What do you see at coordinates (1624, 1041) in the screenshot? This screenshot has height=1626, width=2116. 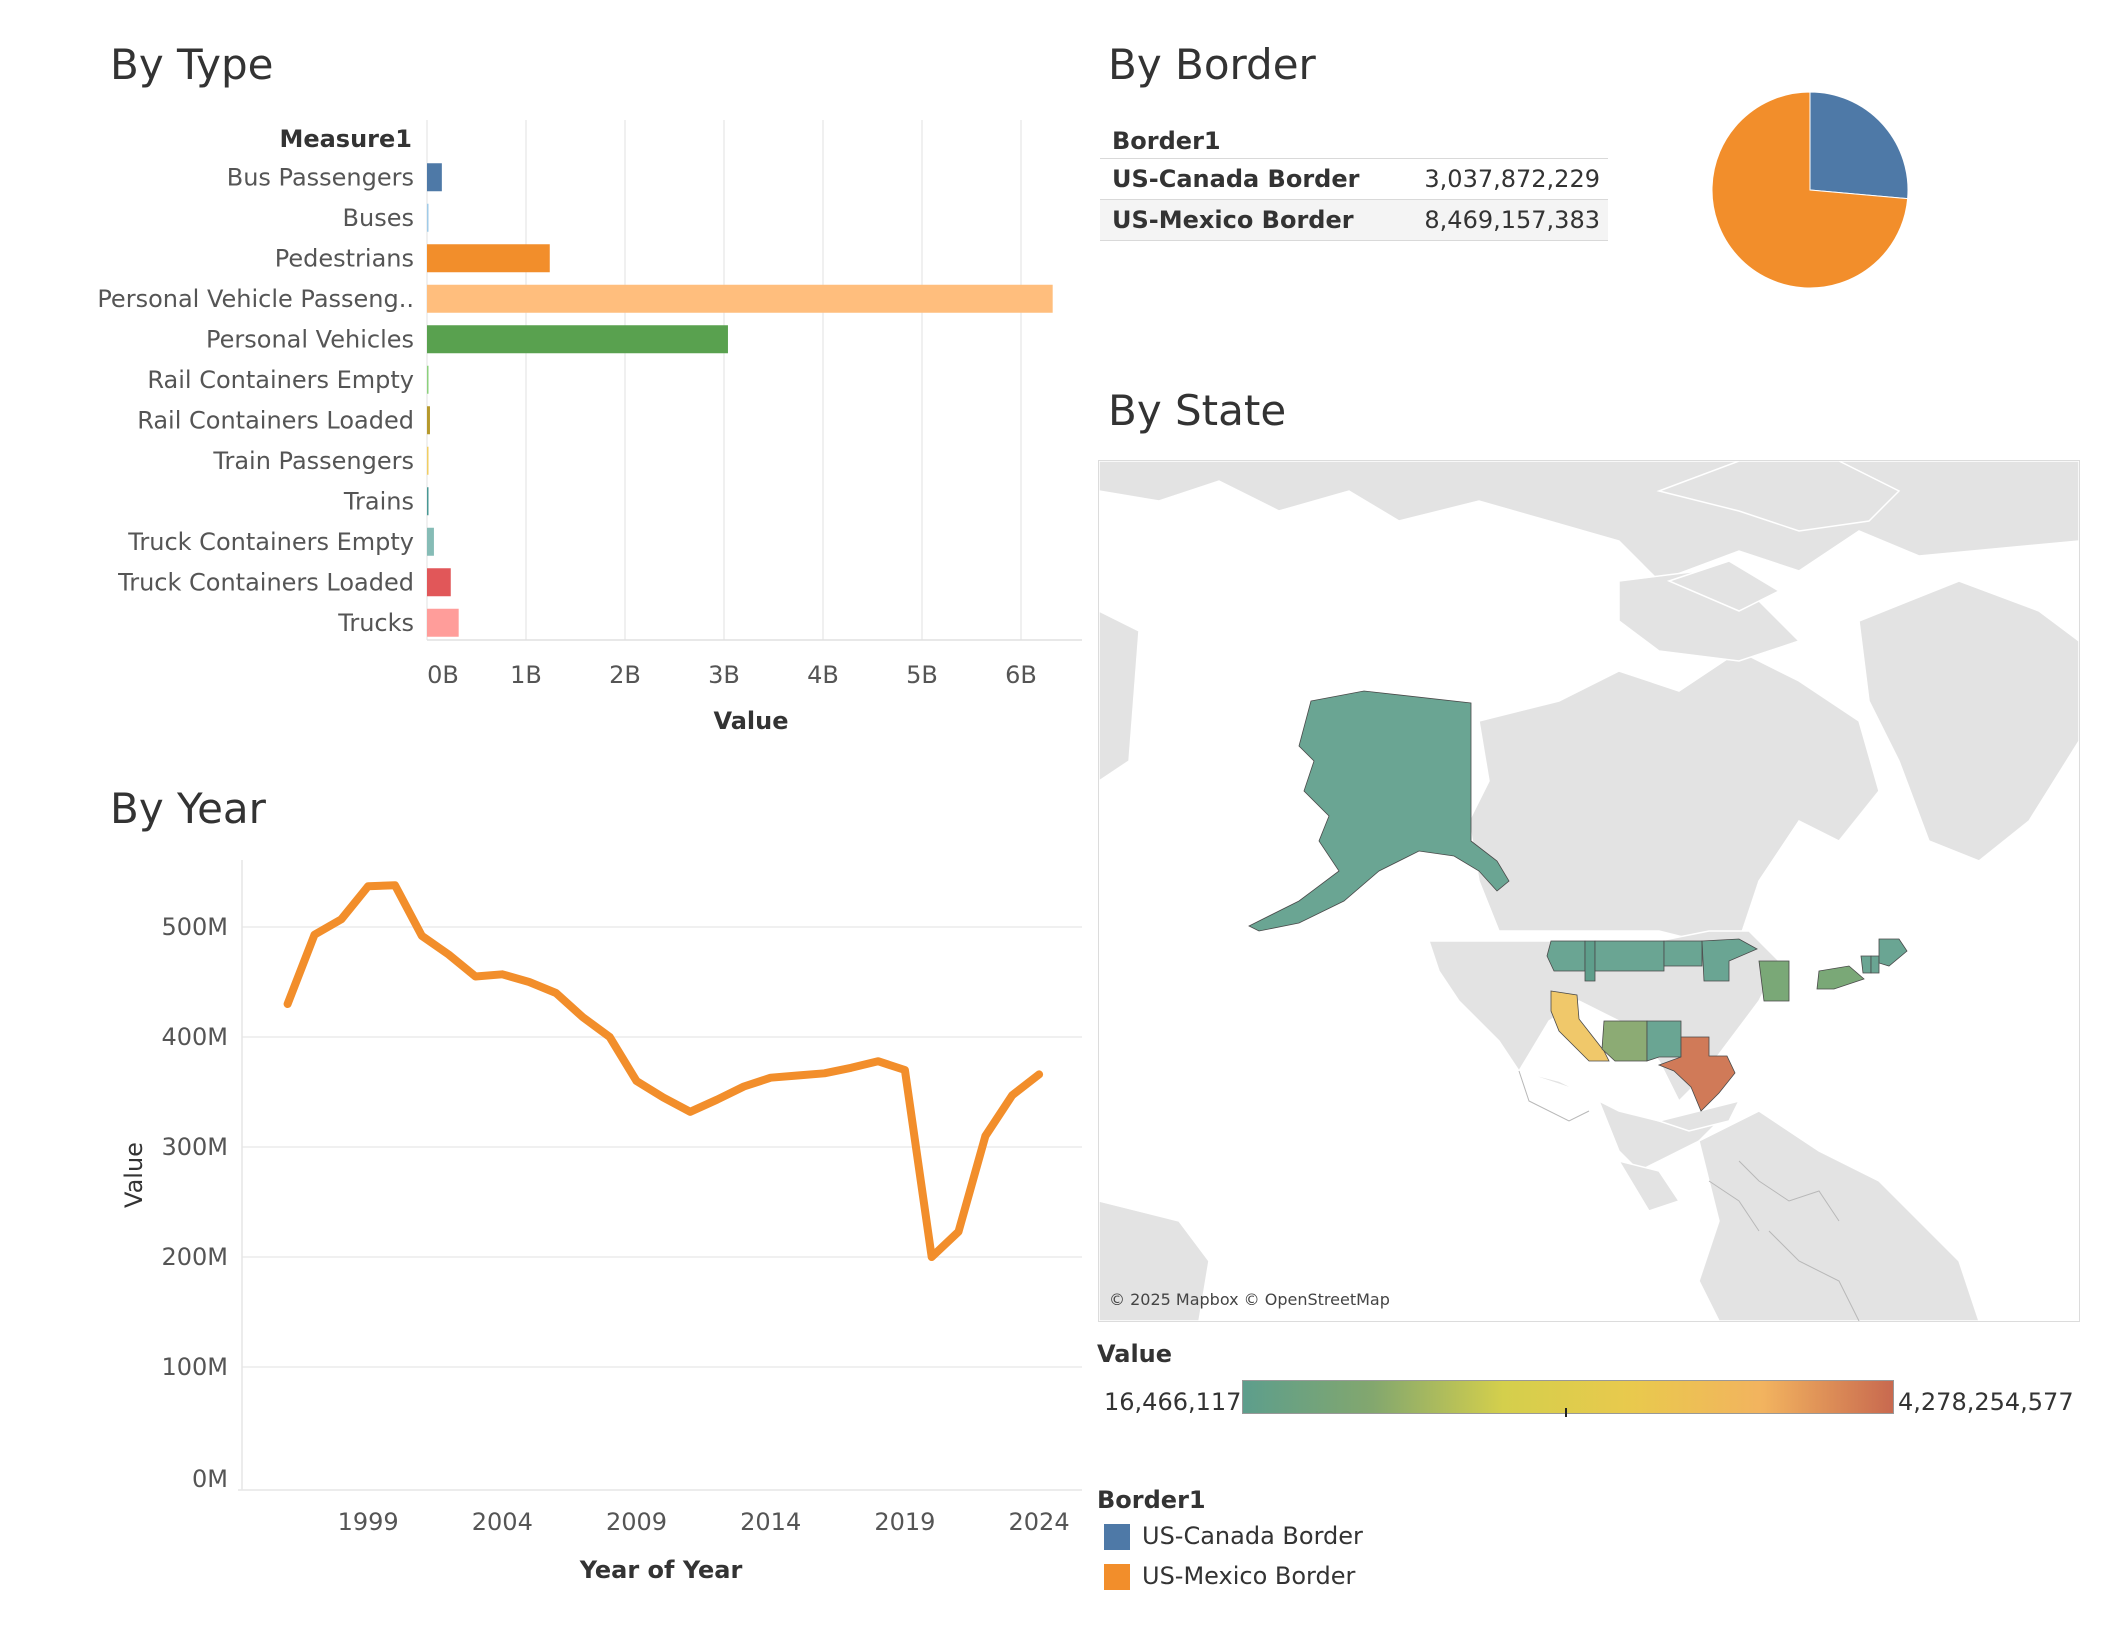 I see `state-arizona` at bounding box center [1624, 1041].